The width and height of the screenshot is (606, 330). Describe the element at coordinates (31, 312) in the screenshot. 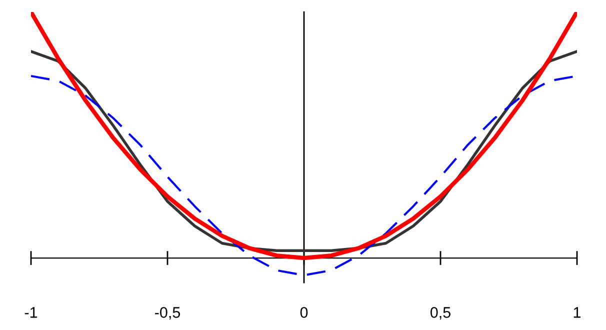

I see `x-tick-label: -1` at that location.